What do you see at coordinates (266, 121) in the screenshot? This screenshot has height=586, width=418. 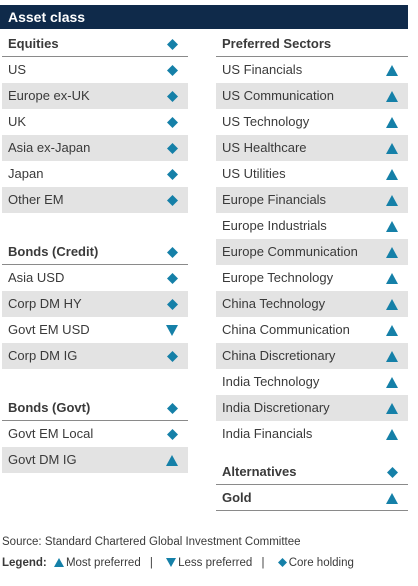 I see `row-label: US Technology` at bounding box center [266, 121].